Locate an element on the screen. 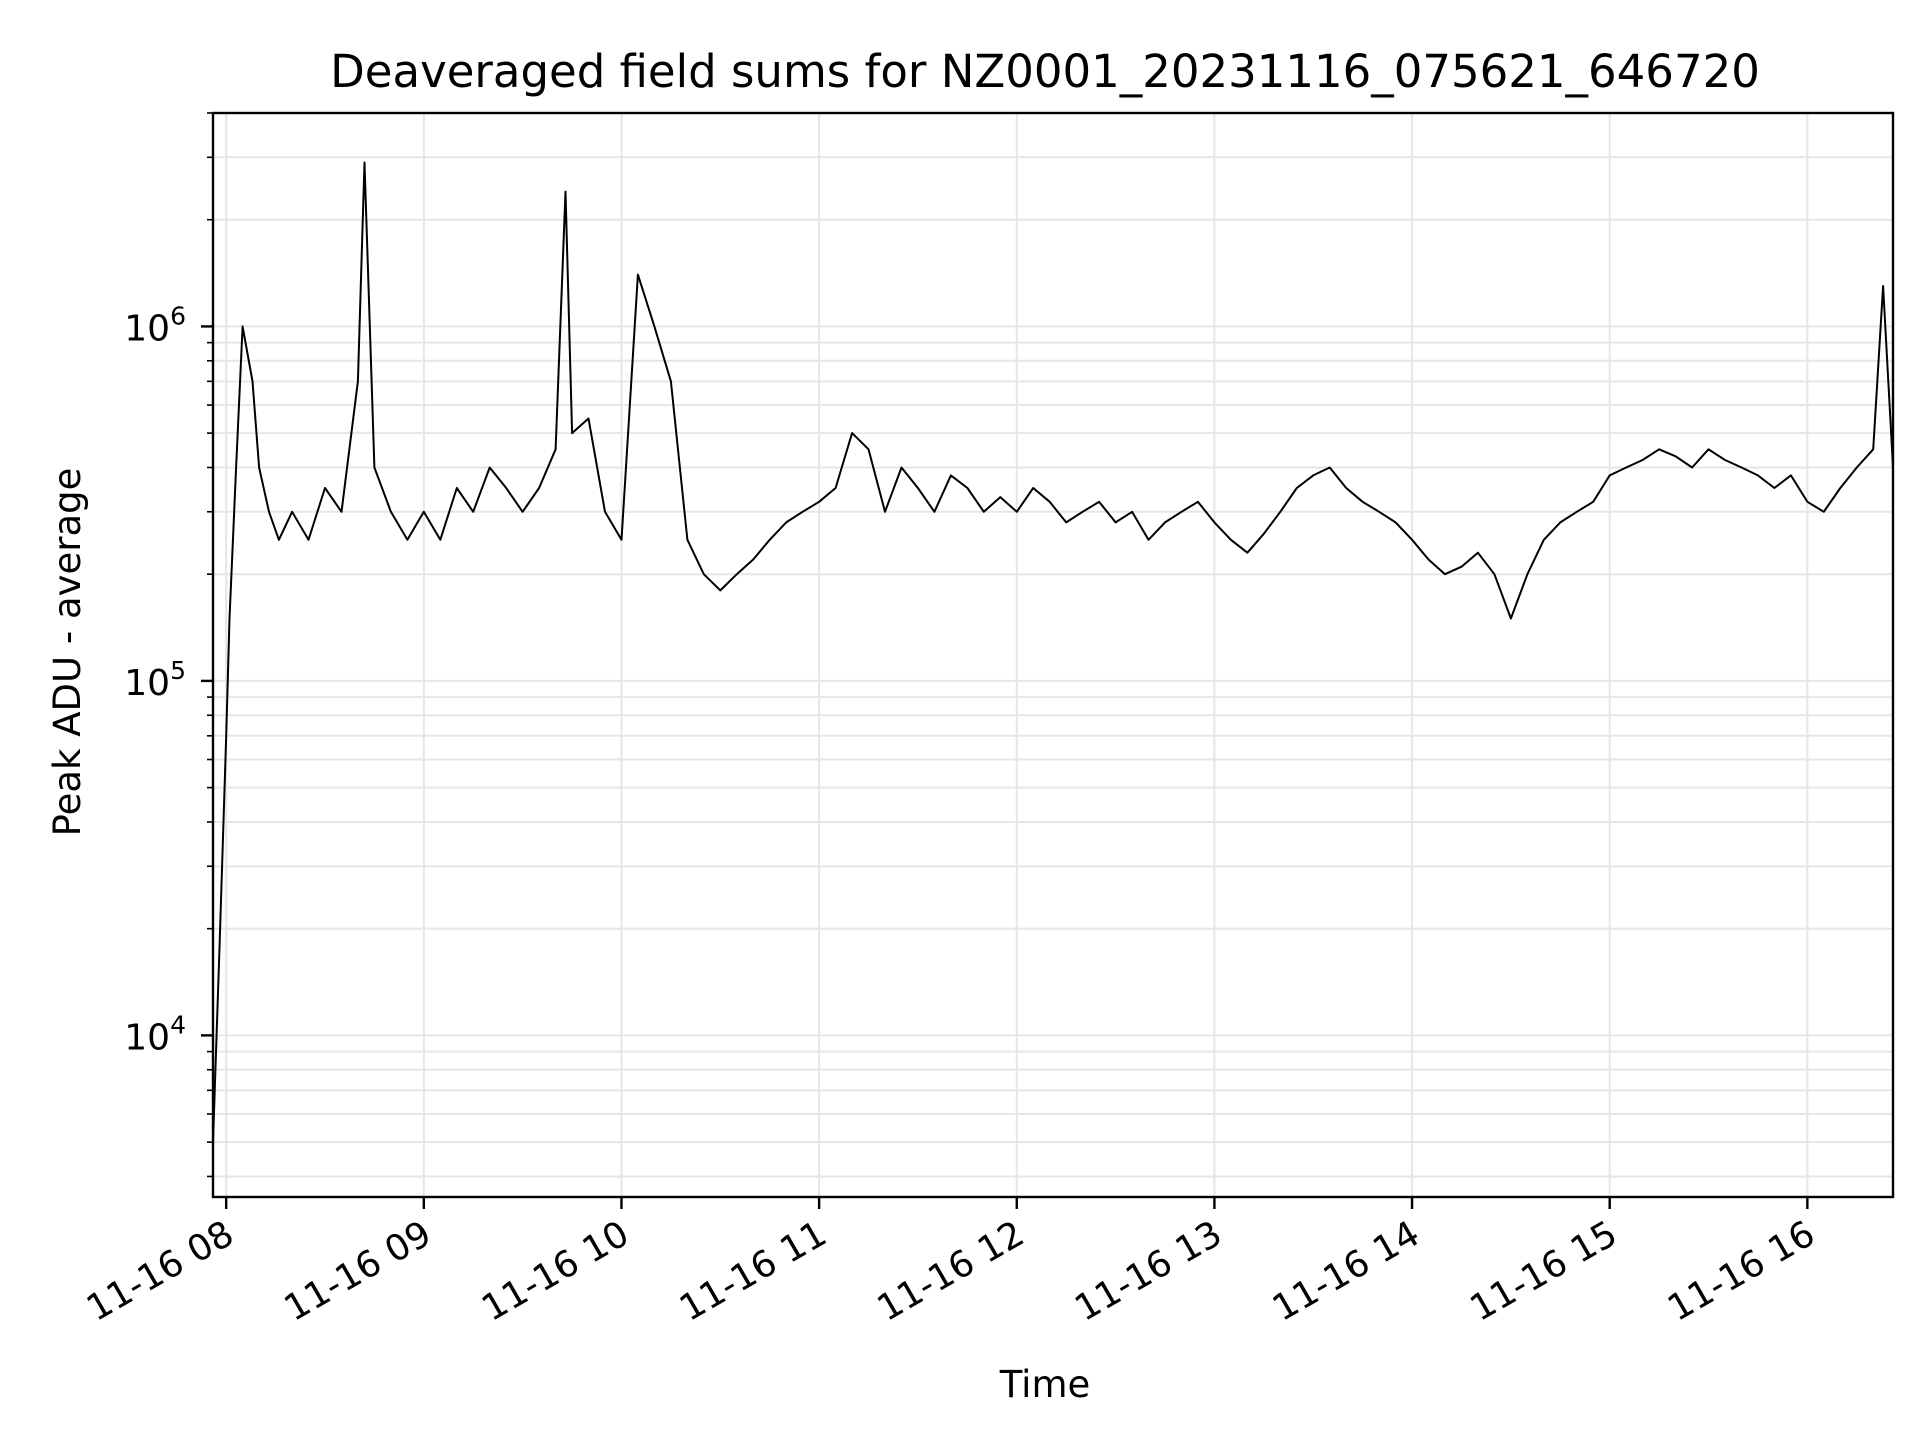 The height and width of the screenshot is (1445, 1920). y-tick-label: 10⁵ is located at coordinates (155, 680).